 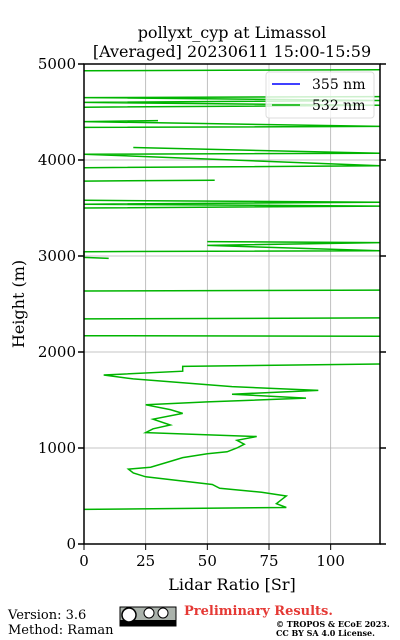 What do you see at coordinates (330, 561) in the screenshot?
I see `x-tick-label: 100` at bounding box center [330, 561].